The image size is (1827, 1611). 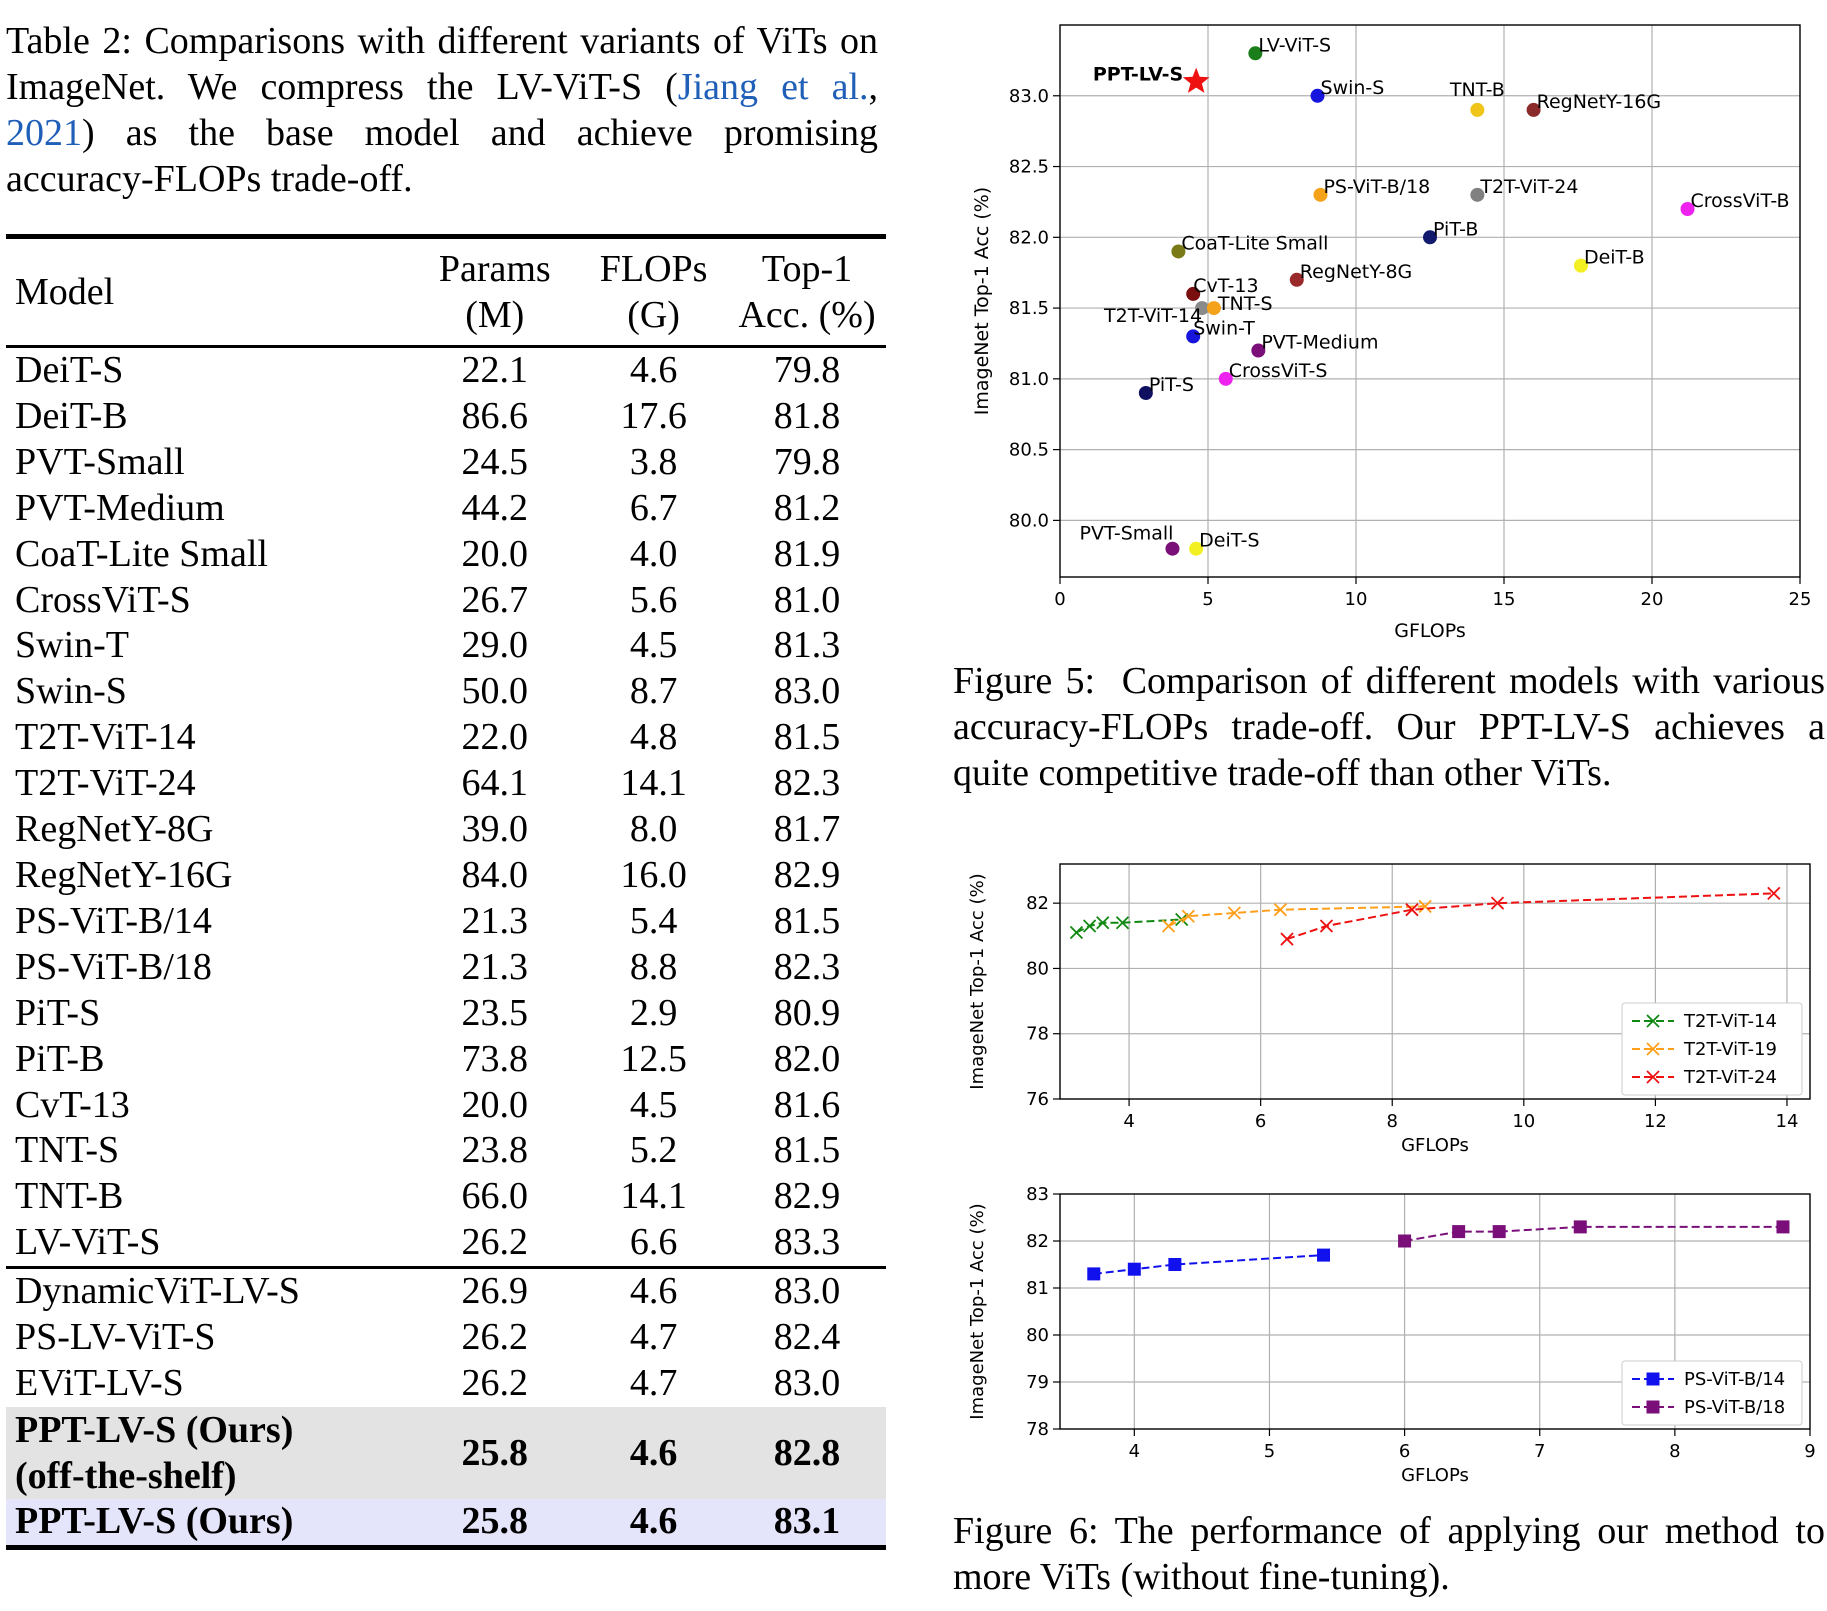 I want to click on table-row: DynamicViT-LV-S 26.9 4.6 83.0, so click(x=446, y=1291).